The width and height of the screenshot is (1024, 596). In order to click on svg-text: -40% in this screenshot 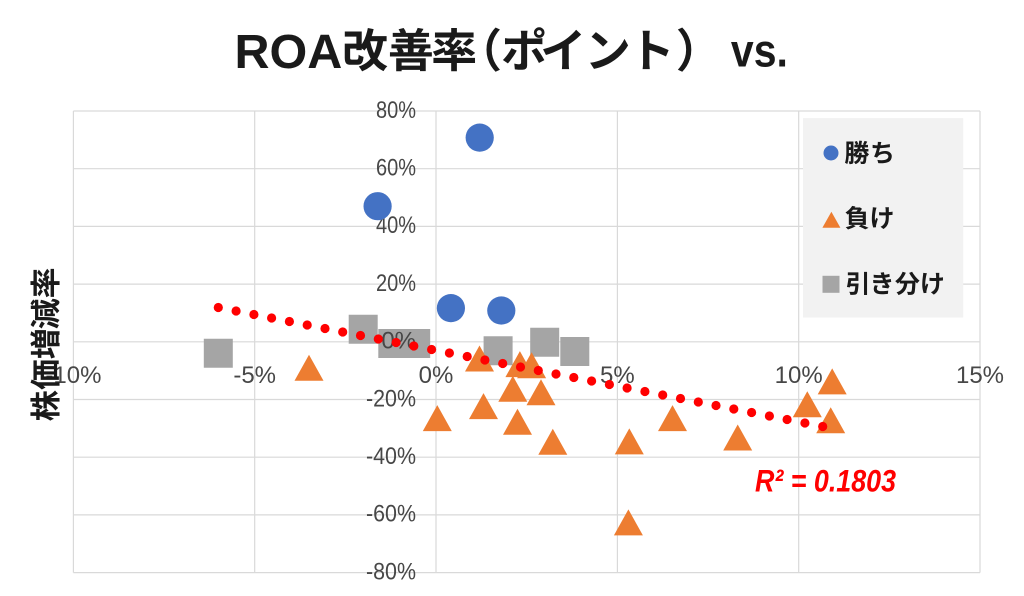, I will do `click(391, 456)`.